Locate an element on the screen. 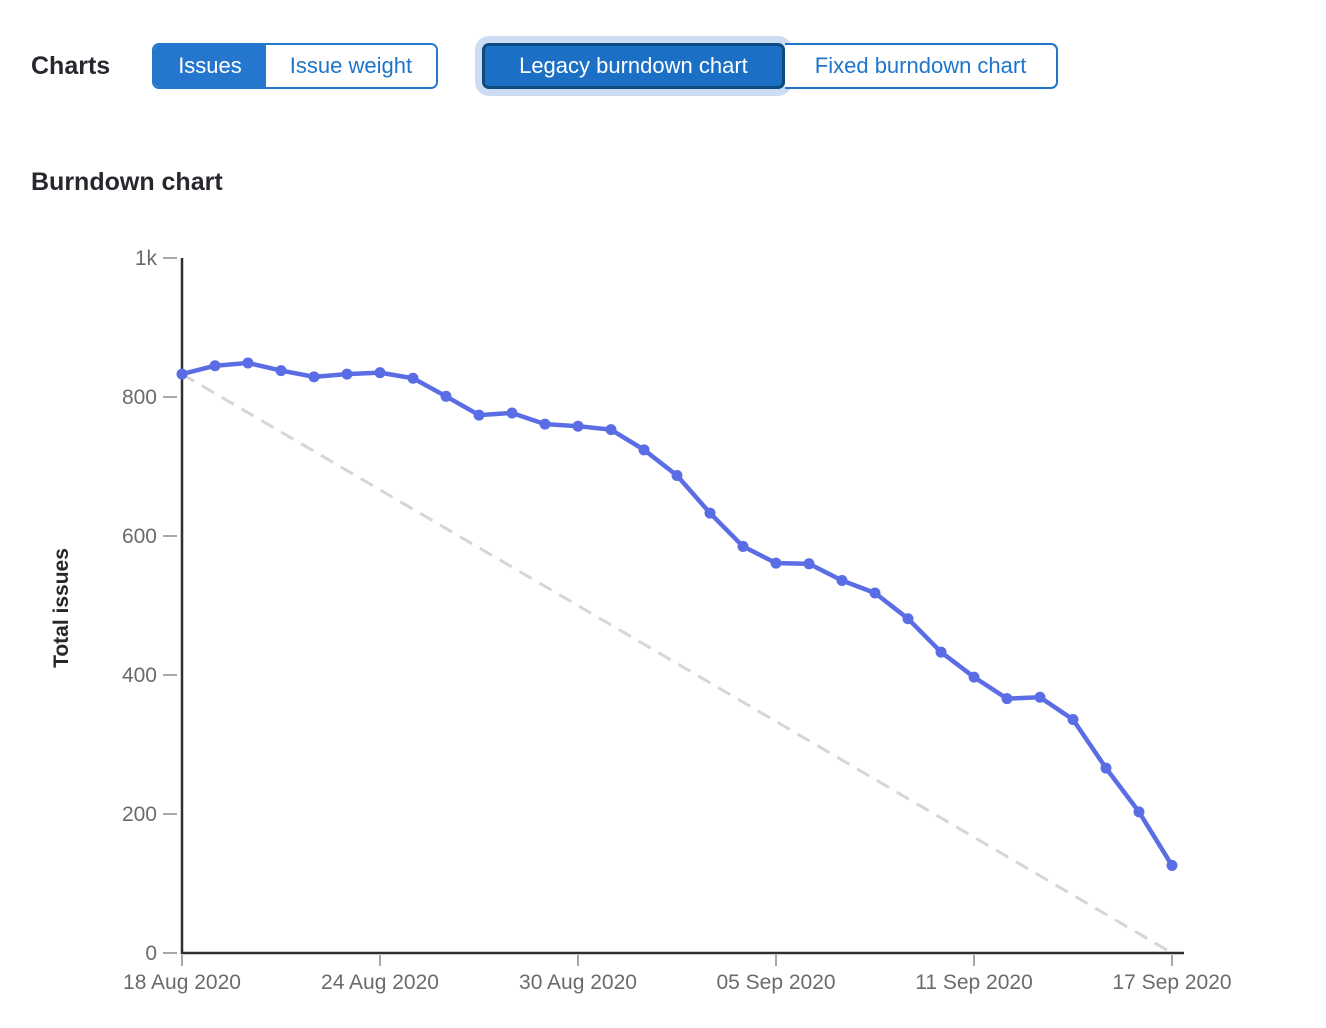  issues-toggle-button: Issues is located at coordinates (210, 66).